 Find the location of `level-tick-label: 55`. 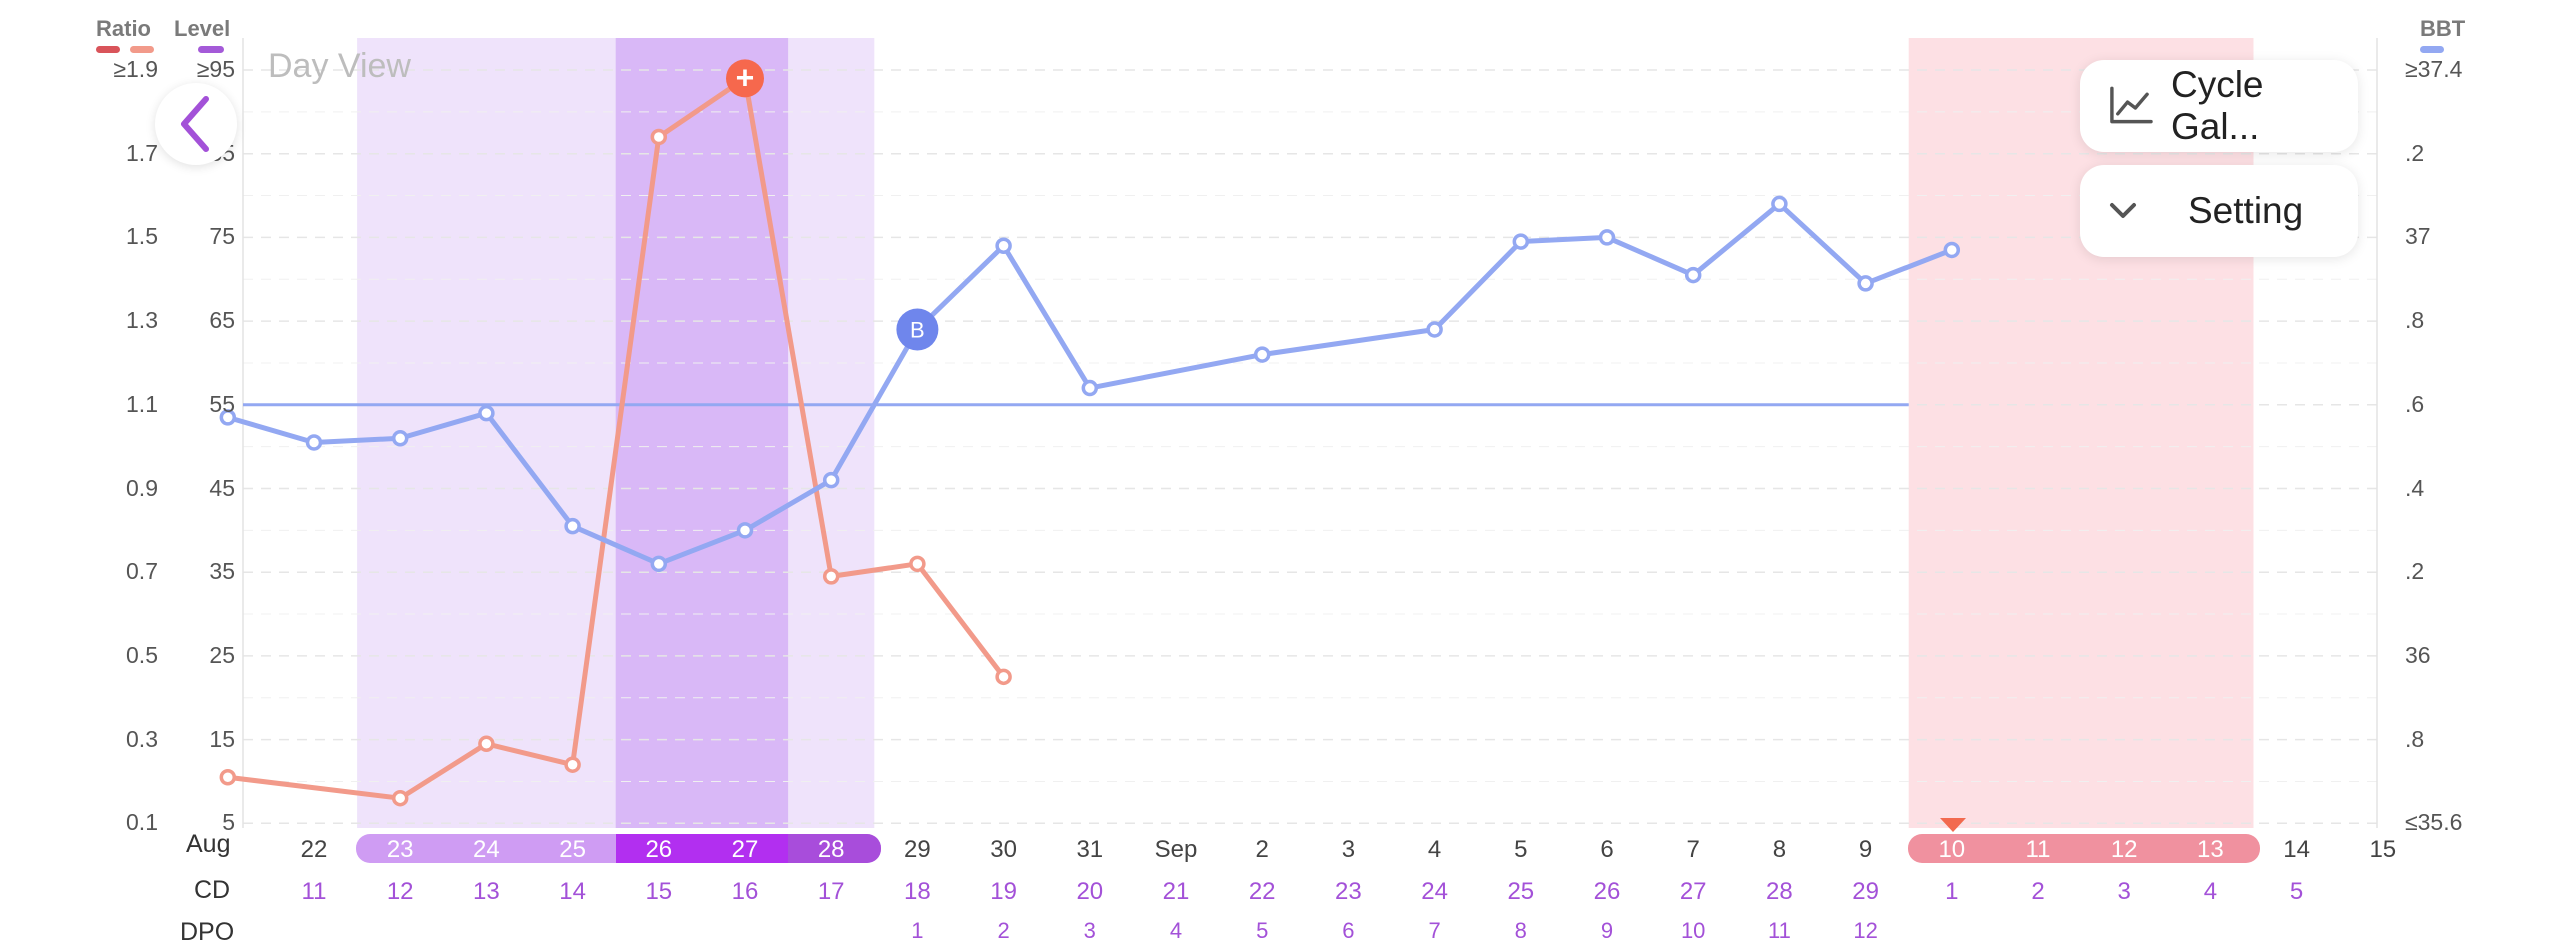

level-tick-label: 55 is located at coordinates (222, 403).